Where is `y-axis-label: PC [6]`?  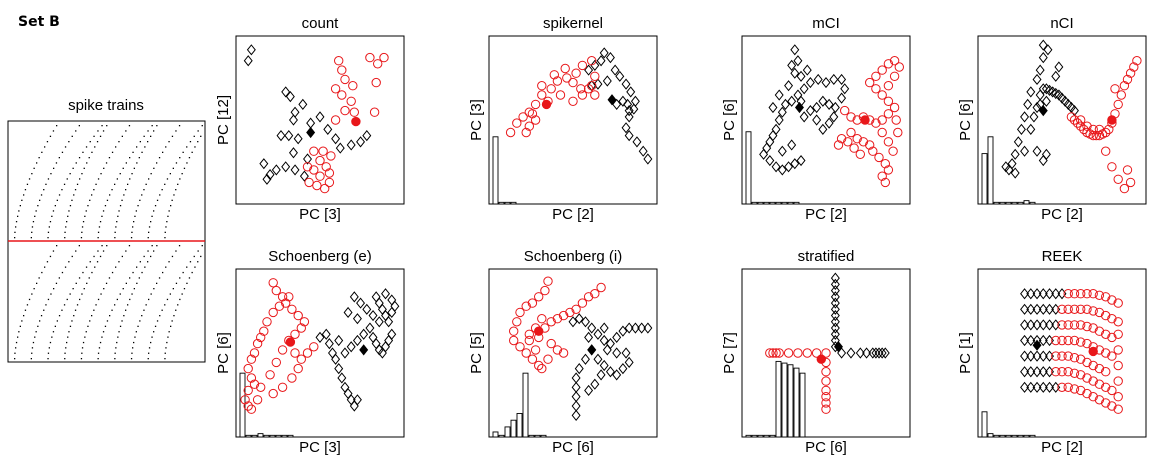
y-axis-label: PC [6] is located at coordinates (223, 353).